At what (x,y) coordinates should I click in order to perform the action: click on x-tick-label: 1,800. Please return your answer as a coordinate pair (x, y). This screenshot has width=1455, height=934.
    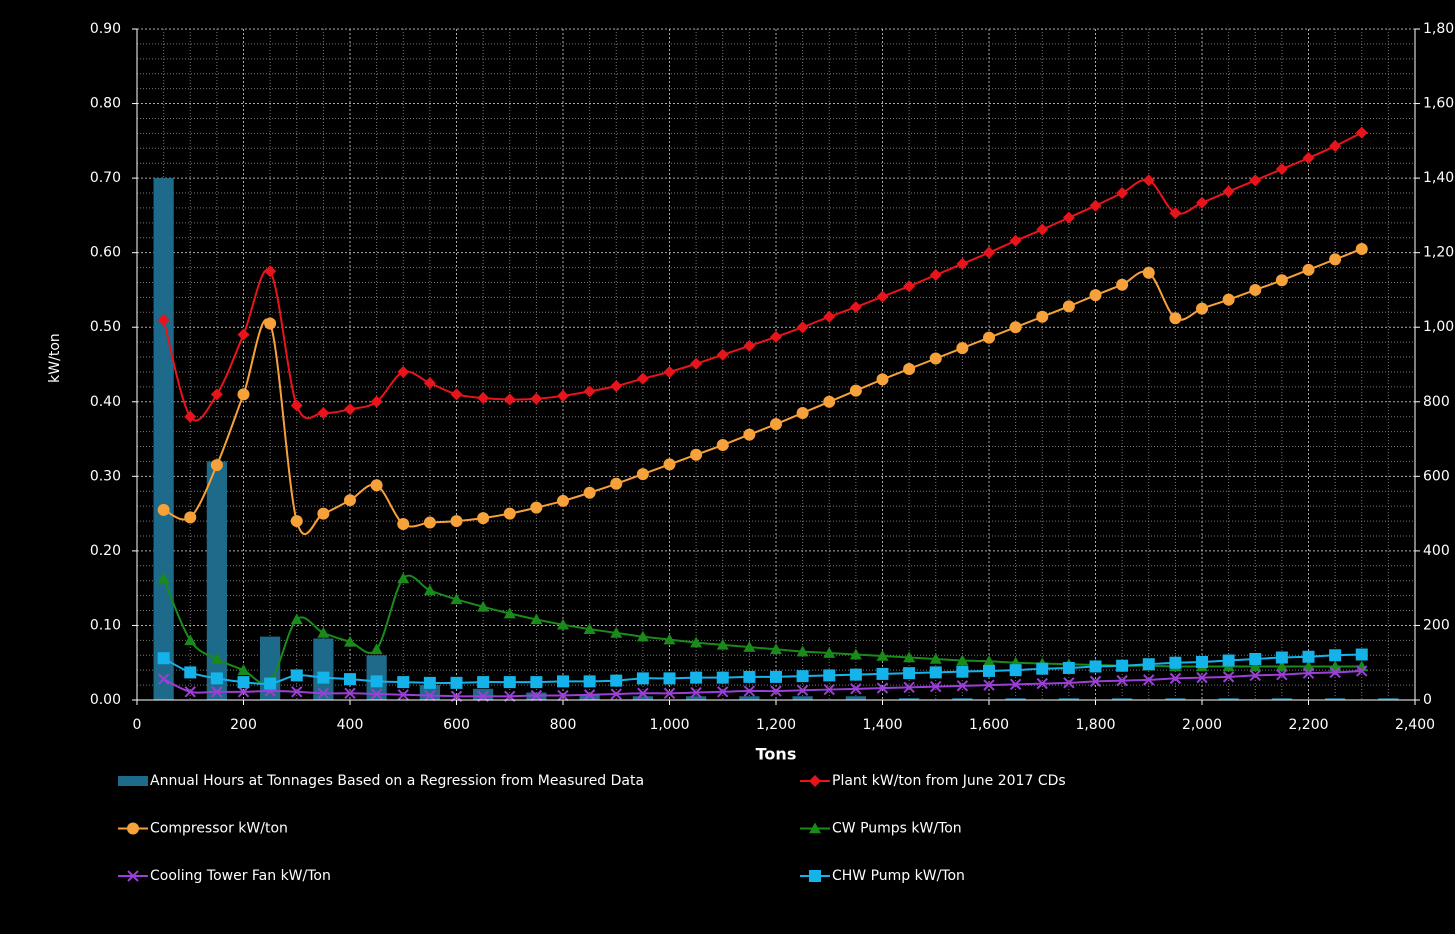
    Looking at the image, I should click on (1095, 725).